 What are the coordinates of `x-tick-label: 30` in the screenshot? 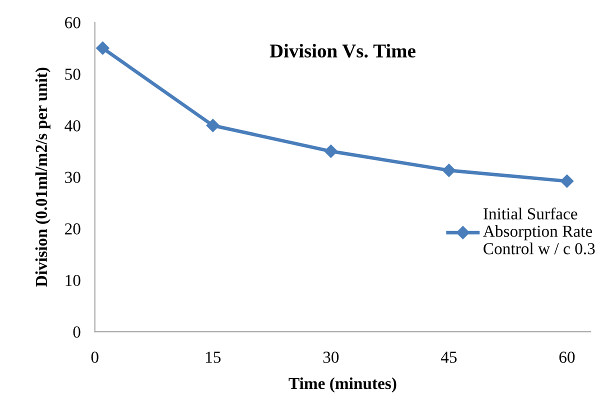 It's located at (331, 357).